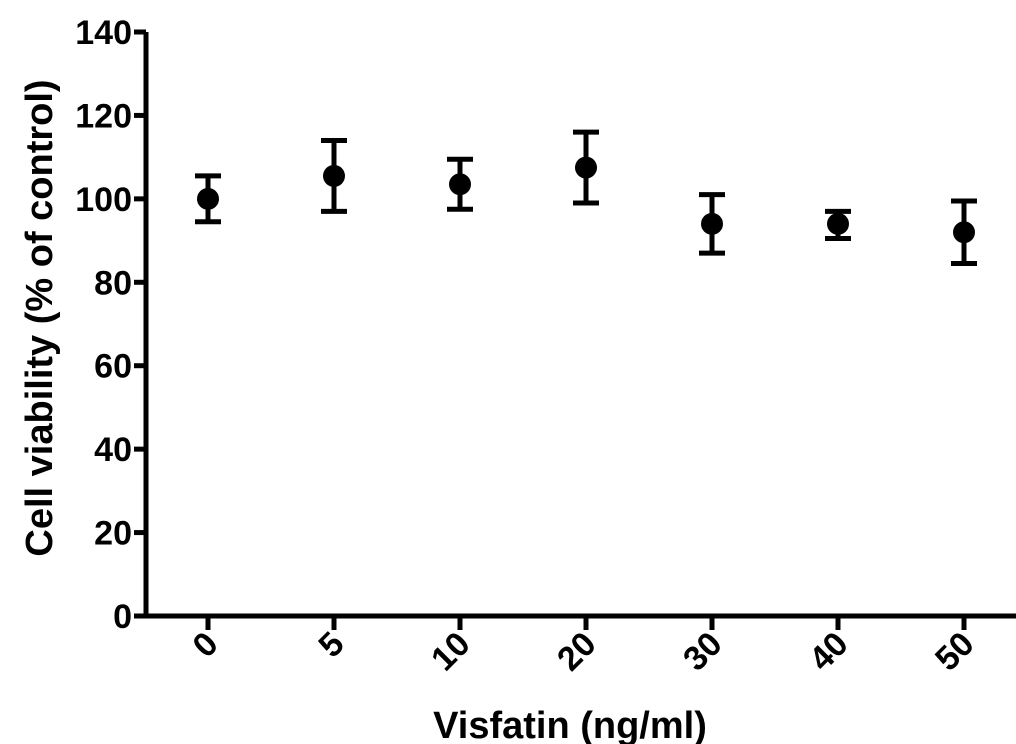  I want to click on x-tick-label: 30, so click(703, 652).